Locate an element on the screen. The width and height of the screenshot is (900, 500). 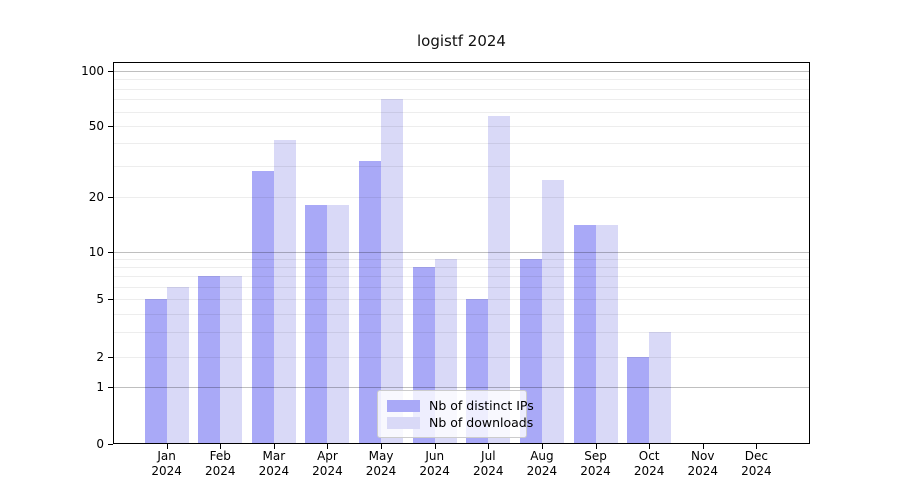
legend-swatch-distinct-ips is located at coordinates (403, 405).